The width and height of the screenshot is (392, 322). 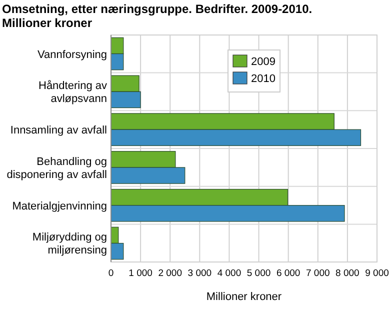 What do you see at coordinates (73, 93) in the screenshot?
I see `y-tick-label: Håndtering av avløpsvann` at bounding box center [73, 93].